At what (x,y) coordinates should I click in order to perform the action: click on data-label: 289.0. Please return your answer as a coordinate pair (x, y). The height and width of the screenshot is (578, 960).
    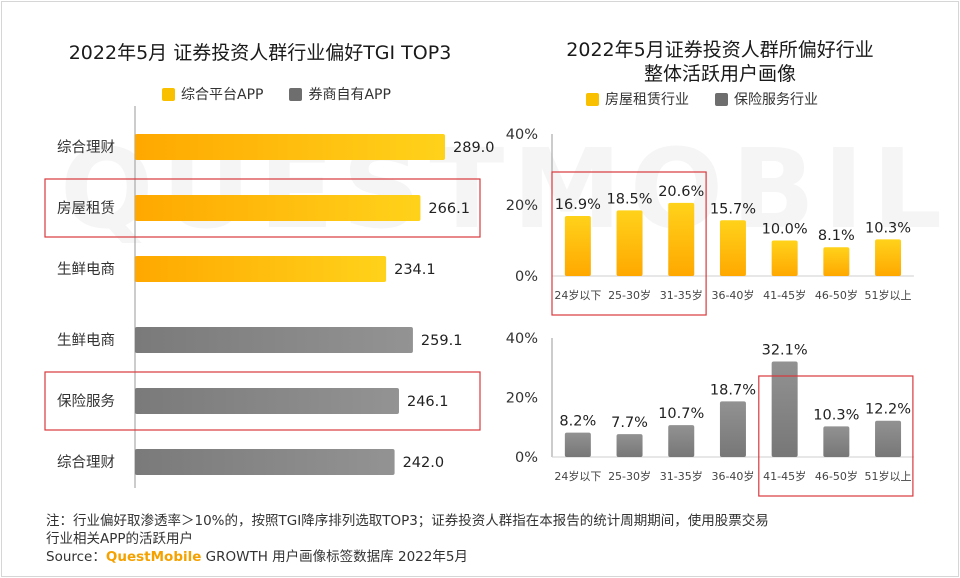
    Looking at the image, I should click on (474, 148).